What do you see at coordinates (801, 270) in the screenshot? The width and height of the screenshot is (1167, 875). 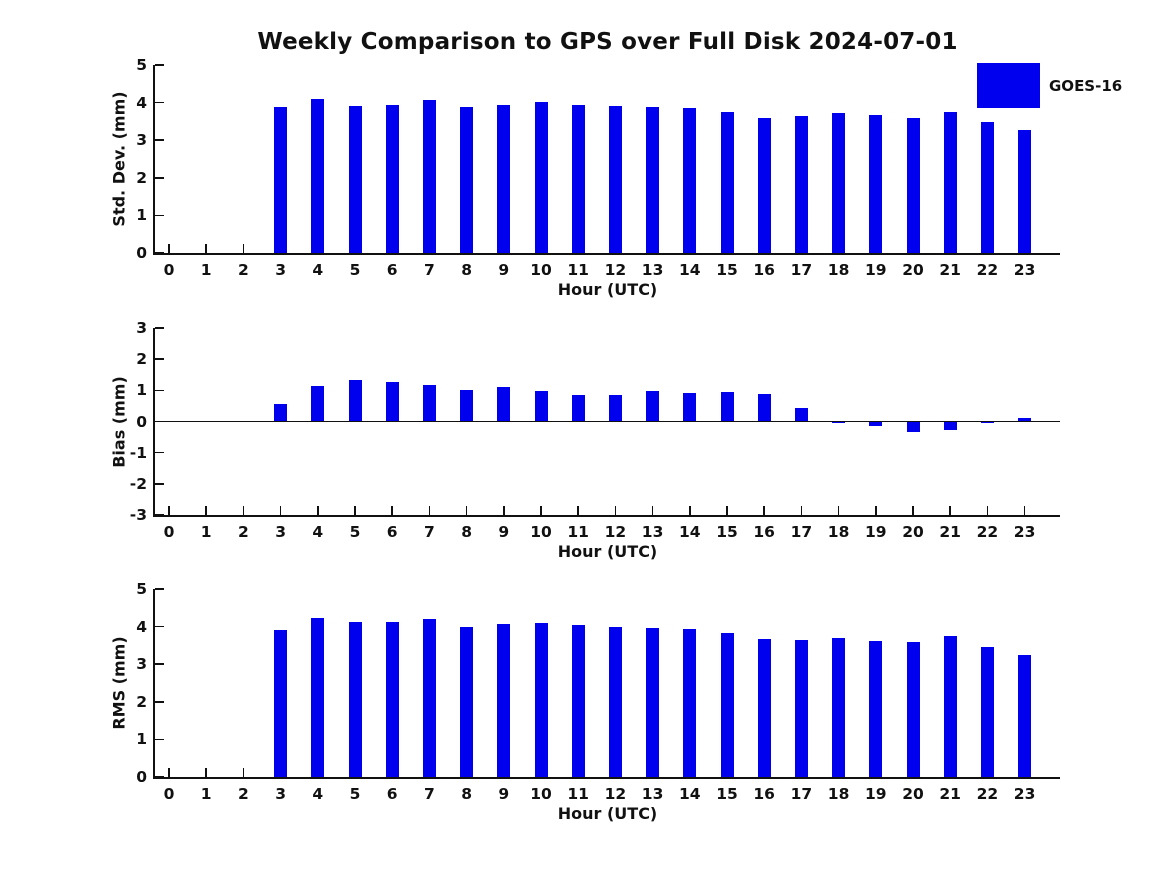 I see `x-tick-label: 17` at bounding box center [801, 270].